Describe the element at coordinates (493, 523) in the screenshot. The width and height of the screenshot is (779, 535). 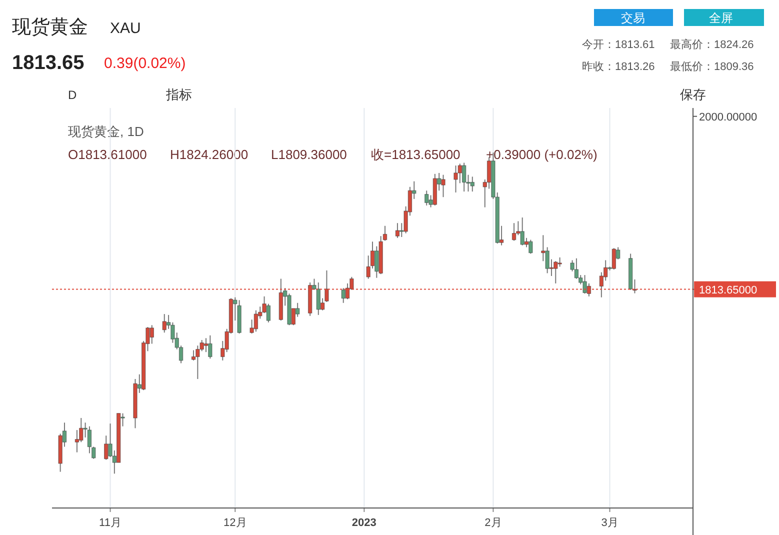
I see `x-tick-label: 2月` at that location.